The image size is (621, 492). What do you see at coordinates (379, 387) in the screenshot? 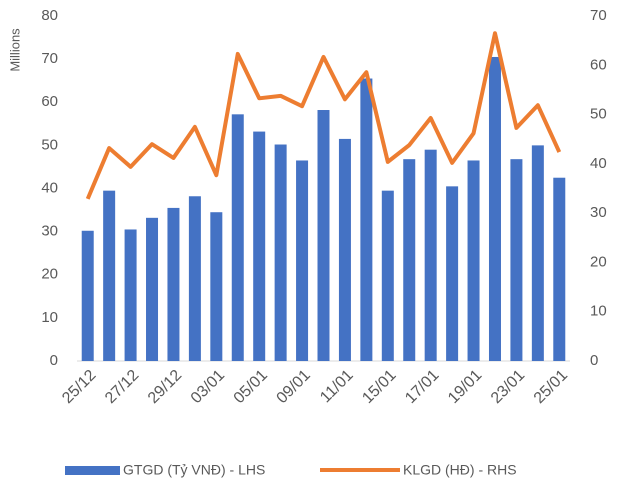
I see `x-tick-label: 15/01` at bounding box center [379, 387].